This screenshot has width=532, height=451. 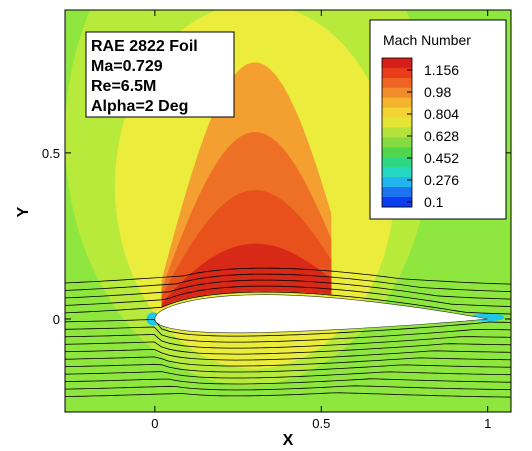 I want to click on info-box-frame, so click(x=160, y=74).